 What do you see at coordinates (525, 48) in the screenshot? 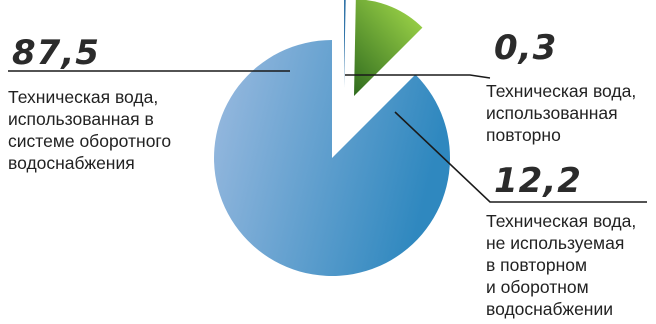
I see `value-label-reused: 0,3` at bounding box center [525, 48].